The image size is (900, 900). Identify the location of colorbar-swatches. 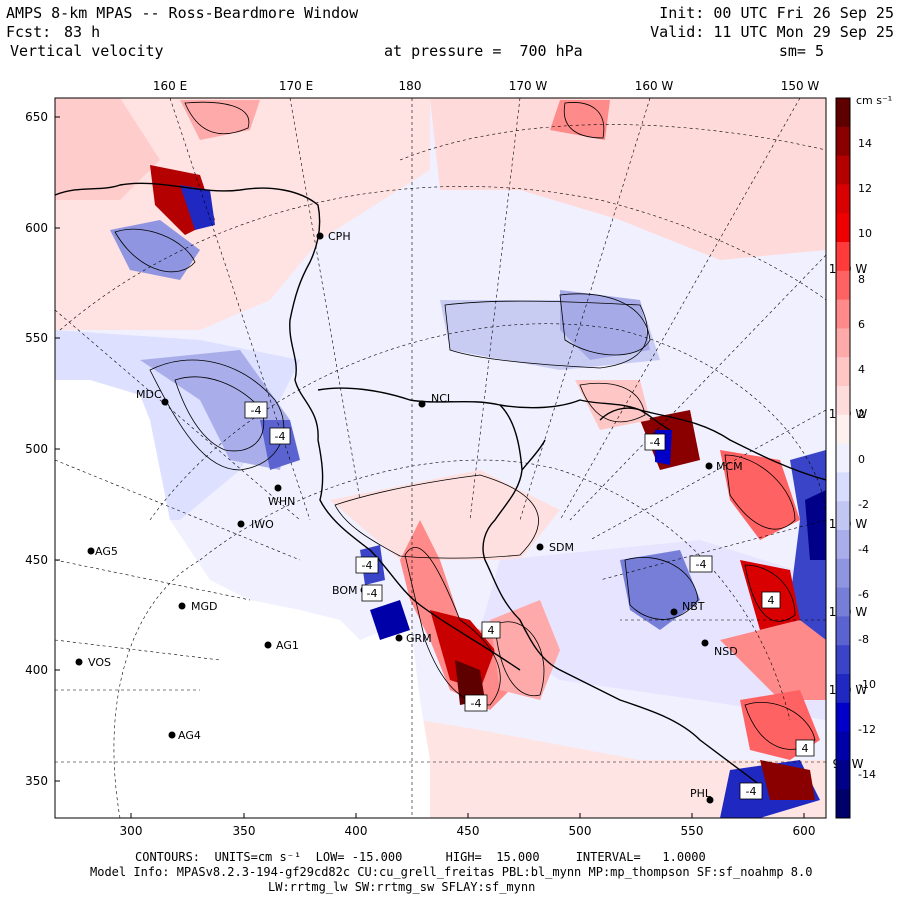
(843, 458).